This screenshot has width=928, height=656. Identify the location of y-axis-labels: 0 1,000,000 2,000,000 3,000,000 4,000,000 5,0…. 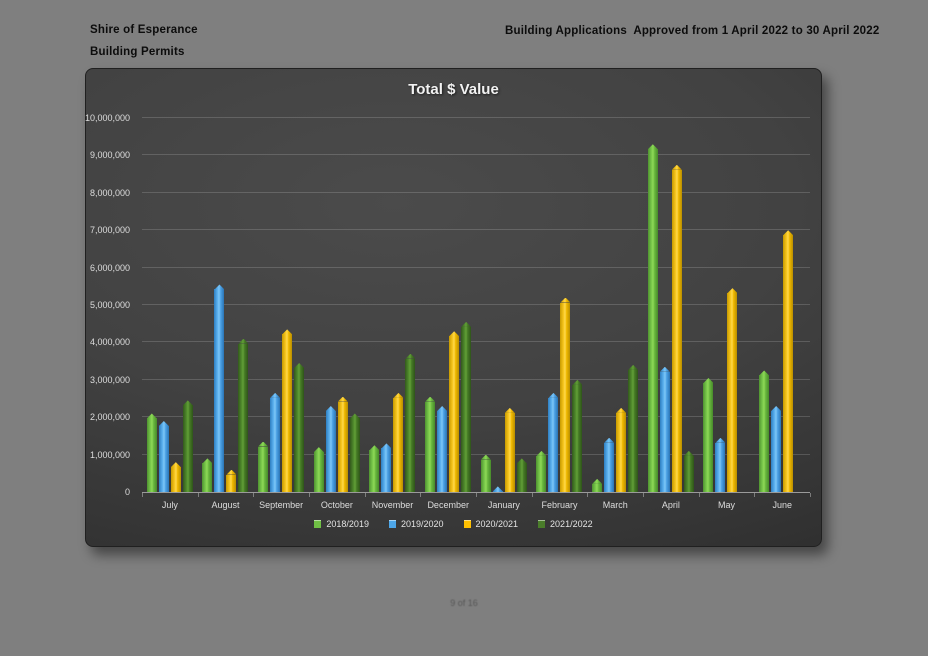
(109, 305).